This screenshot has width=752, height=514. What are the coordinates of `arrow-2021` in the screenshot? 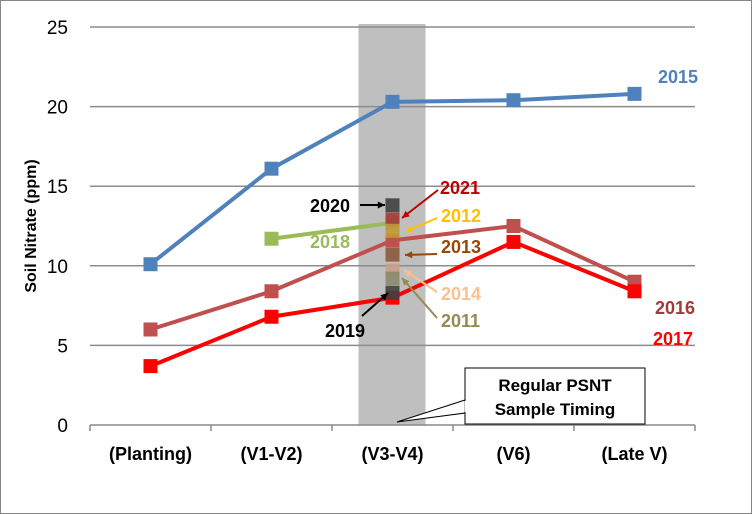 It's located at (420, 204).